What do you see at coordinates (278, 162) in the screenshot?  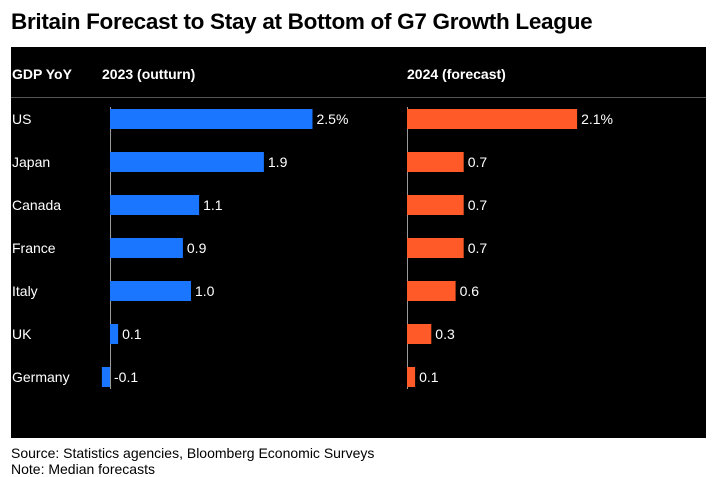 I see `data-label: 1.9` at bounding box center [278, 162].